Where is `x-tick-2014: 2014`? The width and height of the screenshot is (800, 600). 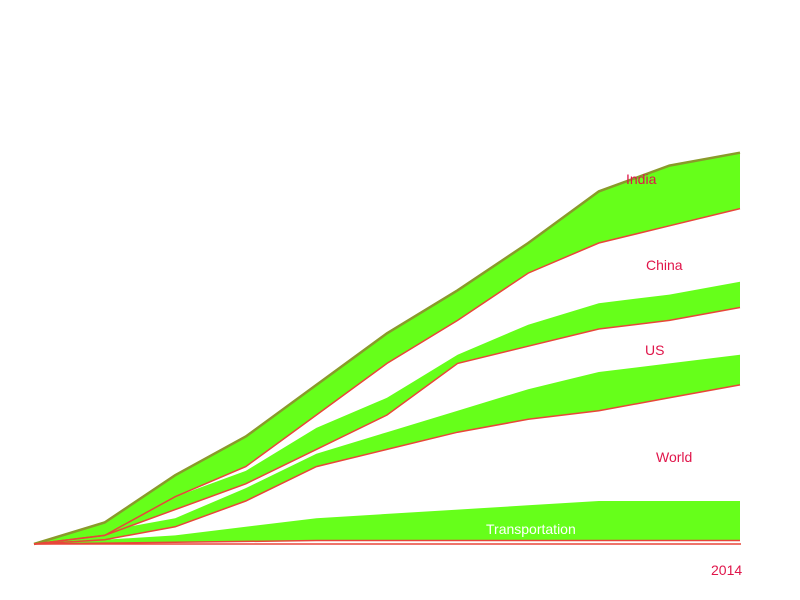
x-tick-2014: 2014 is located at coordinates (726, 570).